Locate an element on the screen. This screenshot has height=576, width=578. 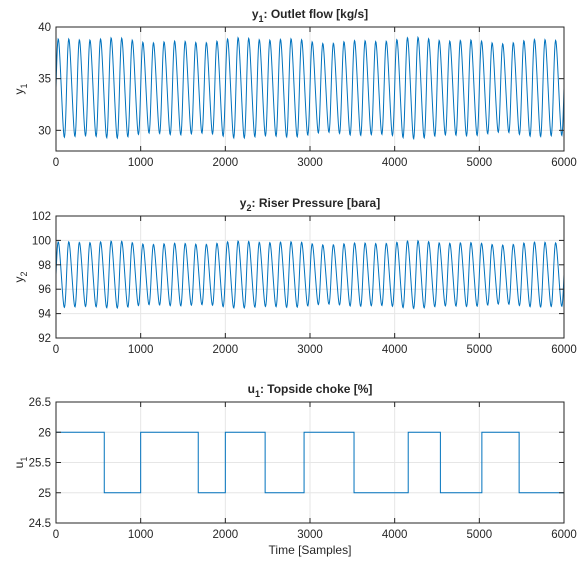
y-tick-label: 92 is located at coordinates (44, 339).